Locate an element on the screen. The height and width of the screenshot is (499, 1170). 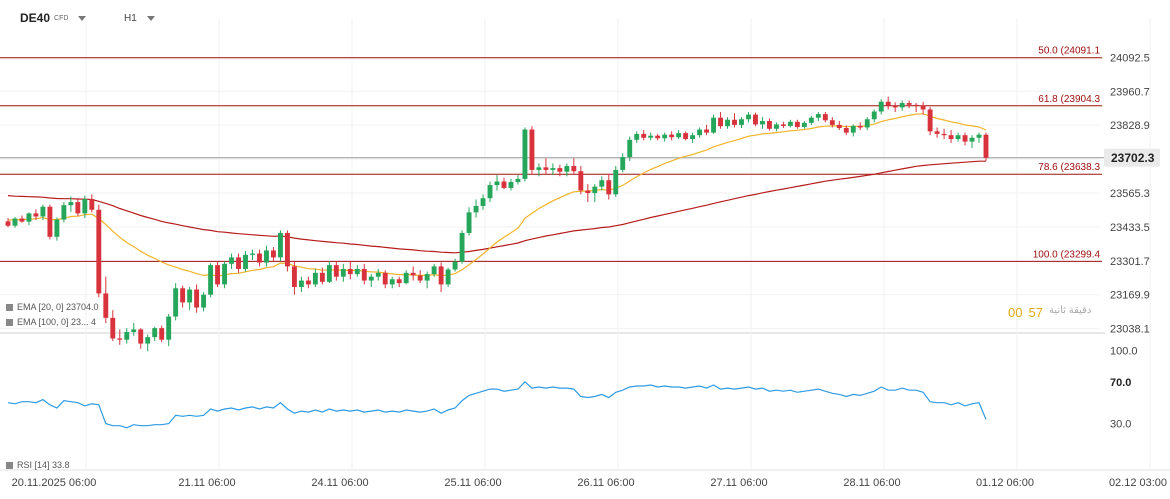
x-tick-label: 25.11 06:00 is located at coordinates (472, 483).